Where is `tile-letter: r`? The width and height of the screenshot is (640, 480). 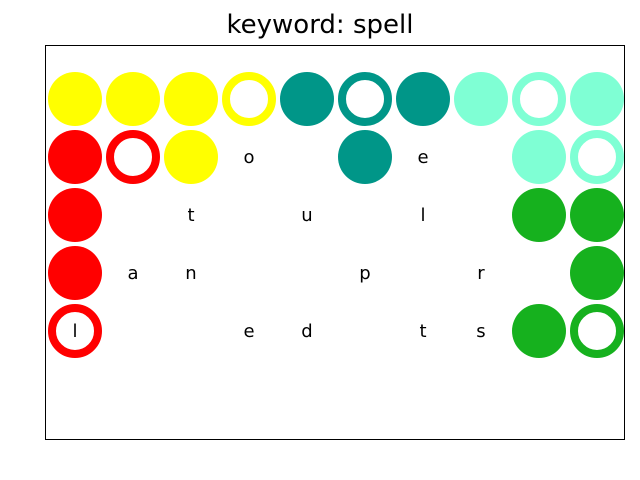 tile-letter: r is located at coordinates (481, 273).